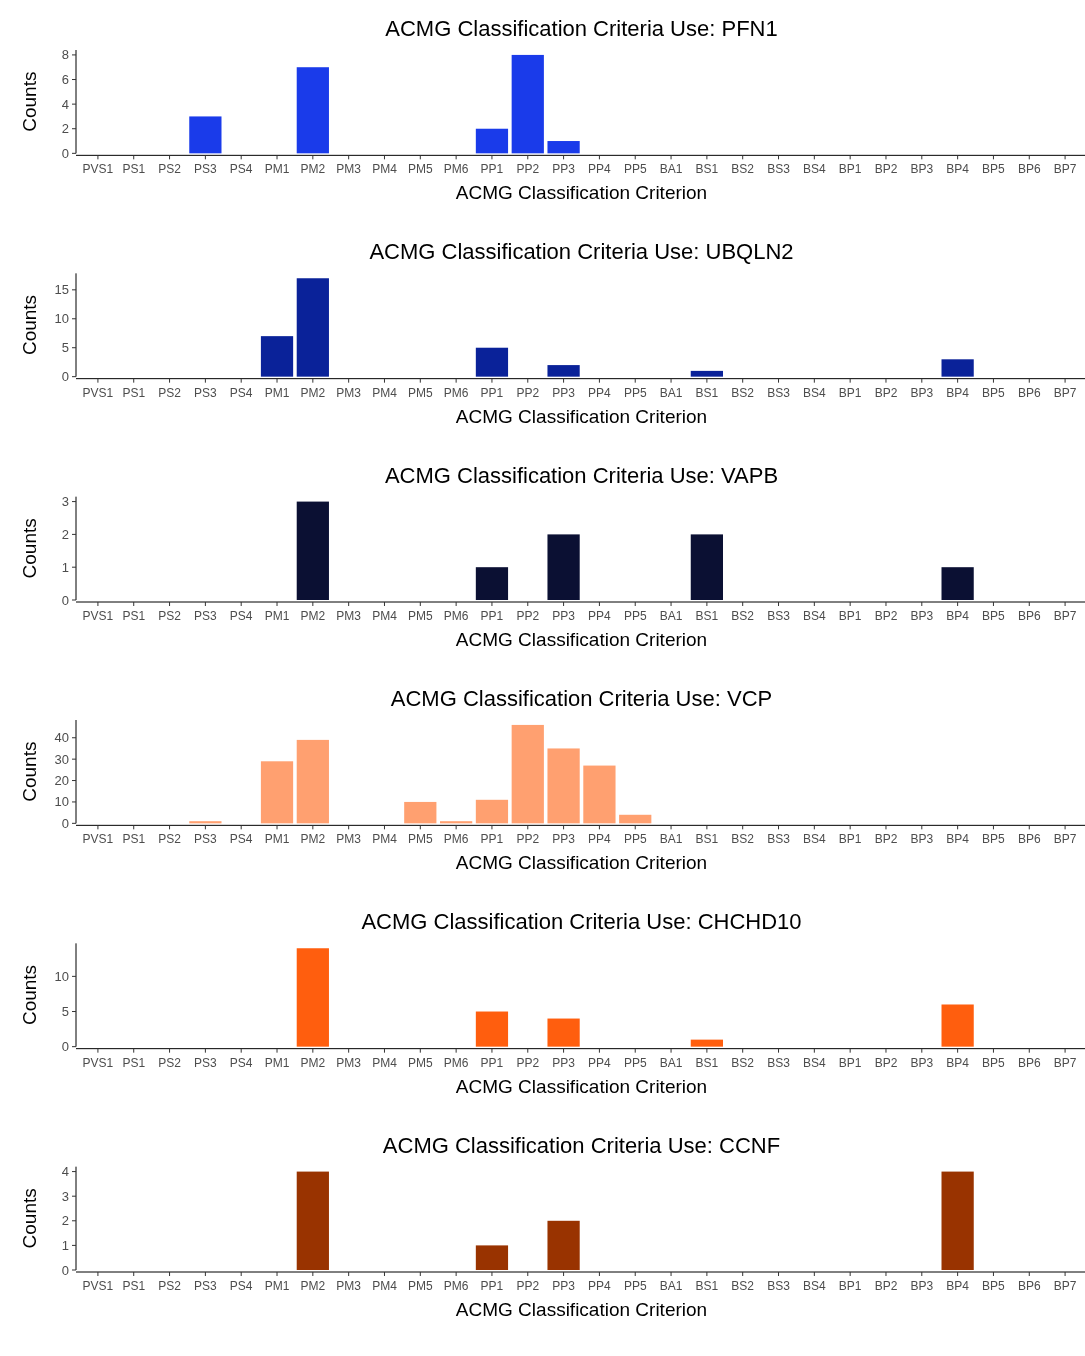 This screenshot has width=1085, height=1356. I want to click on chart-title: ACMG Classification Criteria Use: VAPB, so click(581, 475).